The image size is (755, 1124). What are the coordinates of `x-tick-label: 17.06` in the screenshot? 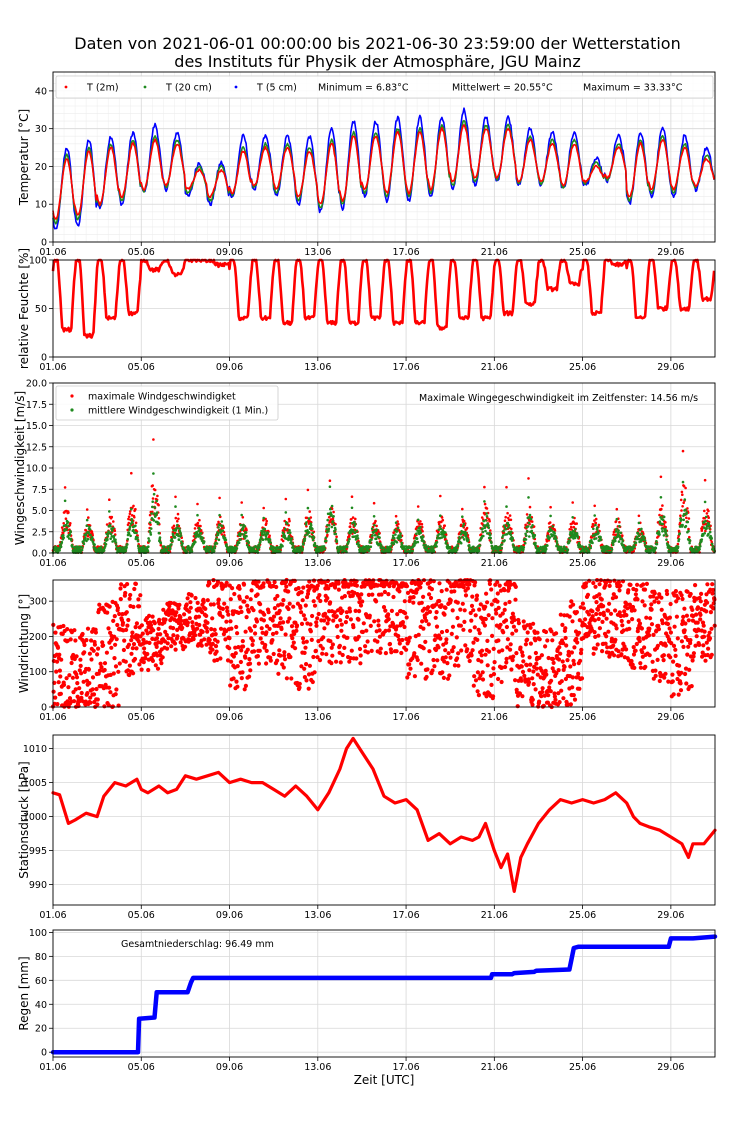 It's located at (405, 252).